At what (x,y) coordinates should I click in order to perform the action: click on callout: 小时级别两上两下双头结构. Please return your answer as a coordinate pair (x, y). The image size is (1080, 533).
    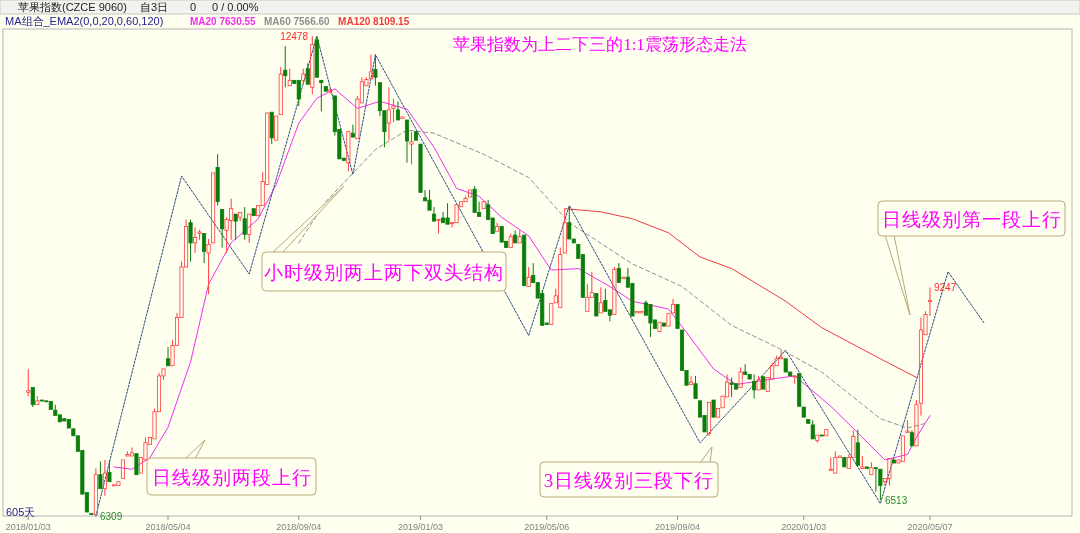
    Looking at the image, I should click on (384, 238).